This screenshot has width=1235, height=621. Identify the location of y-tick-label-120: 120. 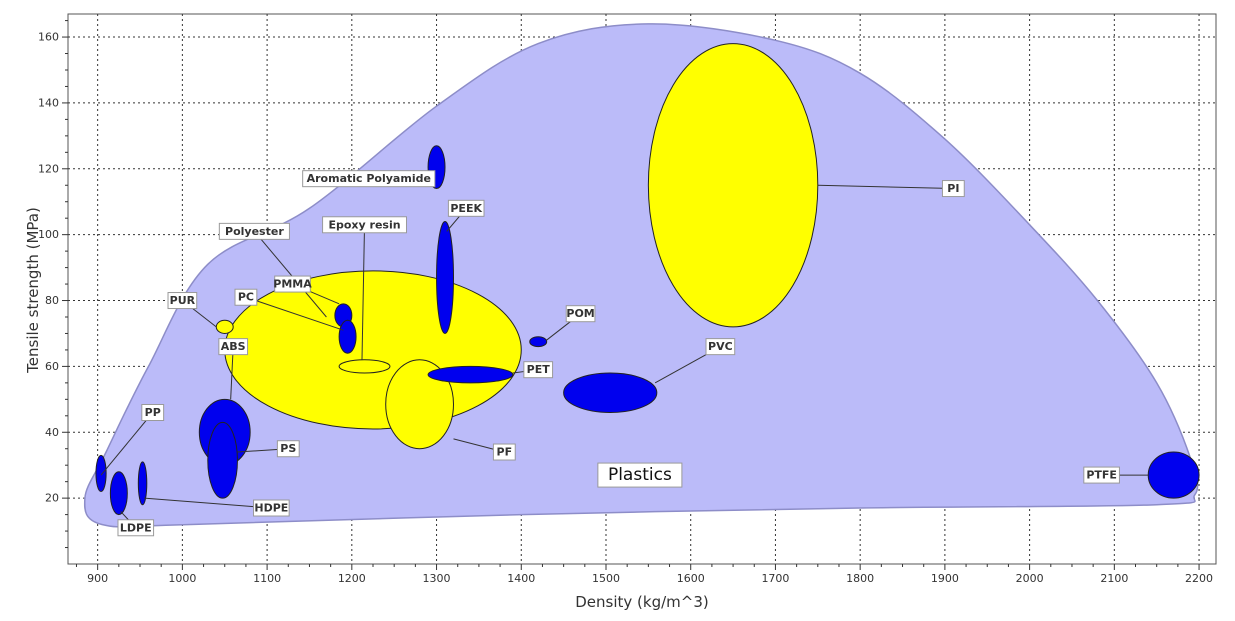
(48, 168).